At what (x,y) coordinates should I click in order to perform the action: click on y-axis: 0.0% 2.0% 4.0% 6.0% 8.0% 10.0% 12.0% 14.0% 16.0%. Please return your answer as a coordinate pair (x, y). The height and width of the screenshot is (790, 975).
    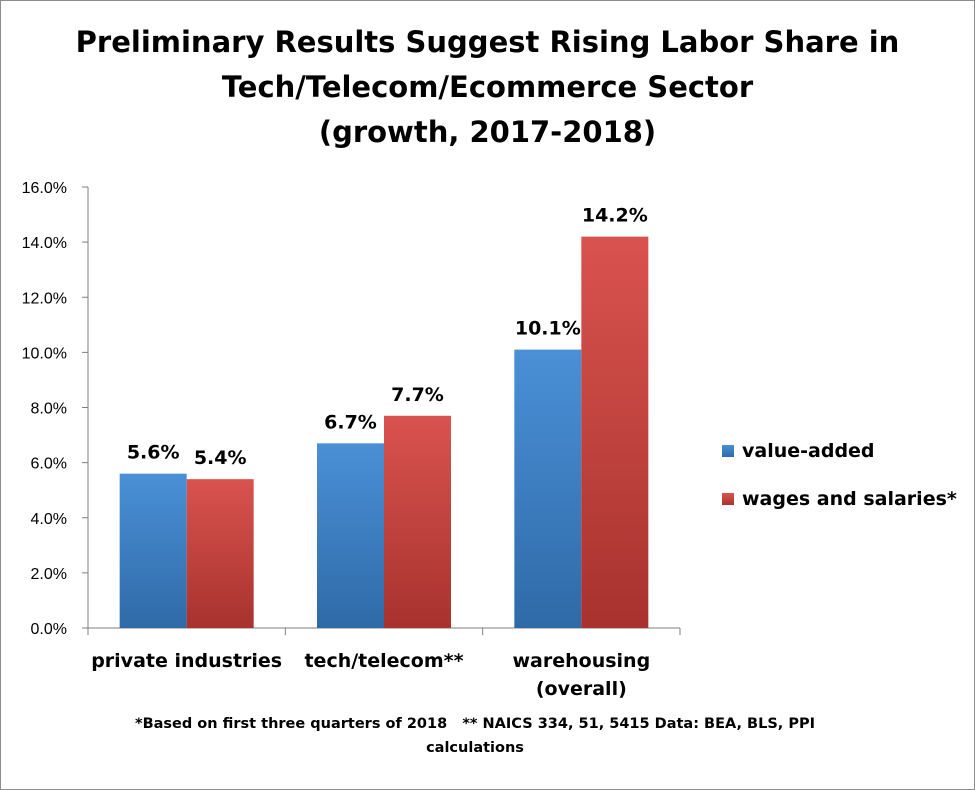
    Looking at the image, I should click on (55, 409).